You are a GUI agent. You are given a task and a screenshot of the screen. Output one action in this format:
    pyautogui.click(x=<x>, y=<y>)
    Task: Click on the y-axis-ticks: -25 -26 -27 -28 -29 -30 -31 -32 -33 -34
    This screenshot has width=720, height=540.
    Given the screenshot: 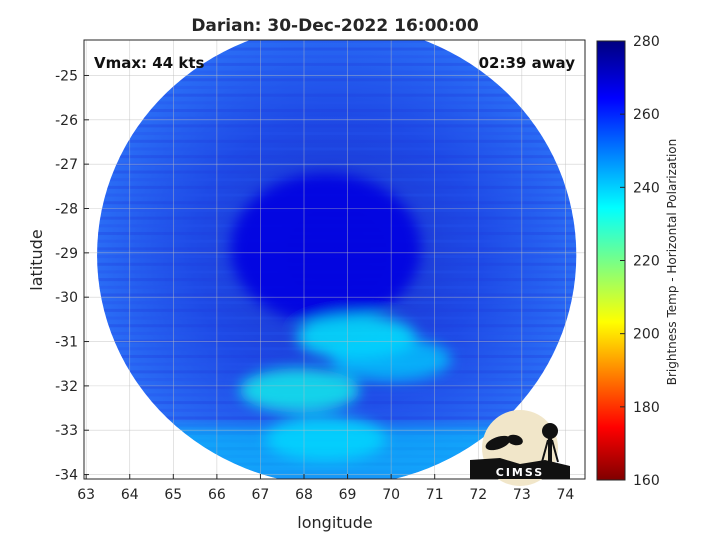 What is the action you would take?
    pyautogui.click(x=72, y=276)
    